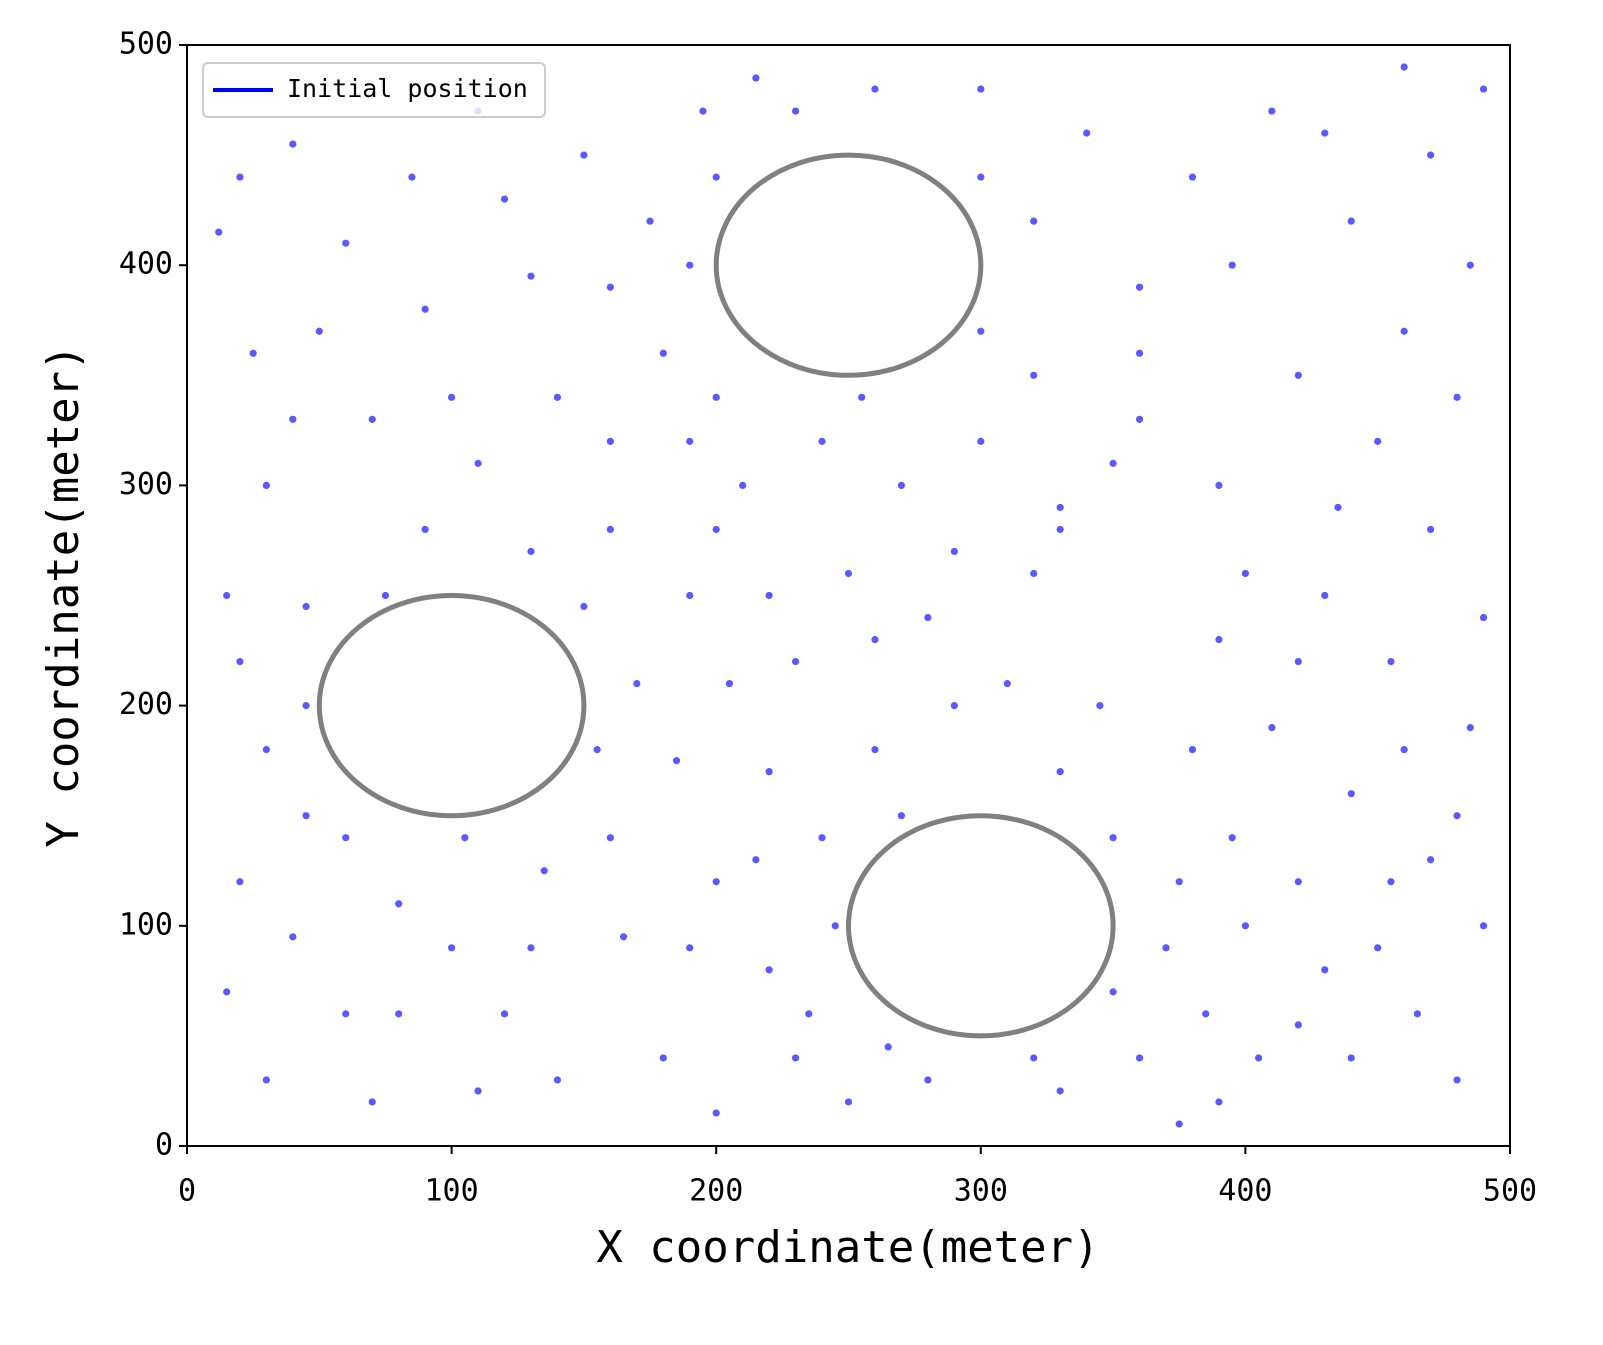 Image resolution: width=1603 pixels, height=1345 pixels. What do you see at coordinates (847, 1247) in the screenshot?
I see `x-axis-label: X coordinate(meter)` at bounding box center [847, 1247].